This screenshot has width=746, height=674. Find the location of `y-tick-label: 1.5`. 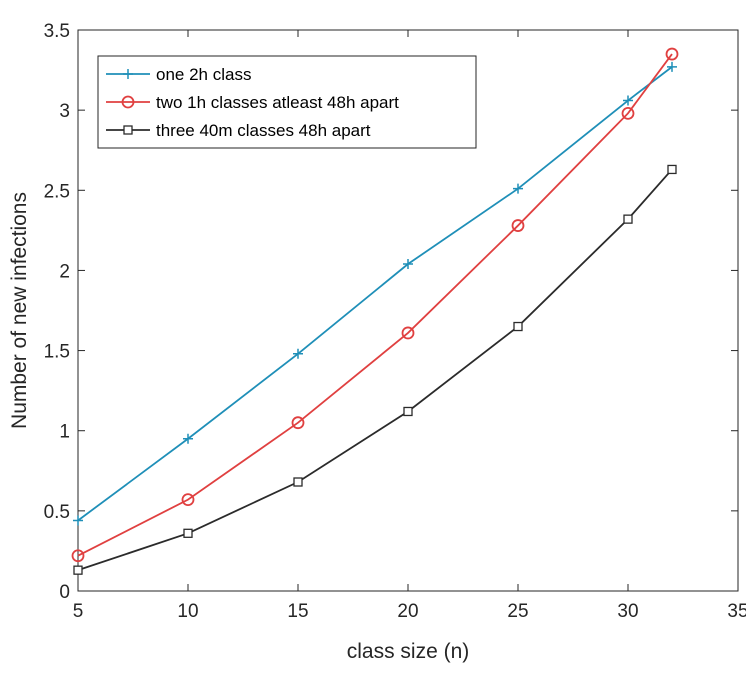

y-tick-label: 1.5 is located at coordinates (57, 352).